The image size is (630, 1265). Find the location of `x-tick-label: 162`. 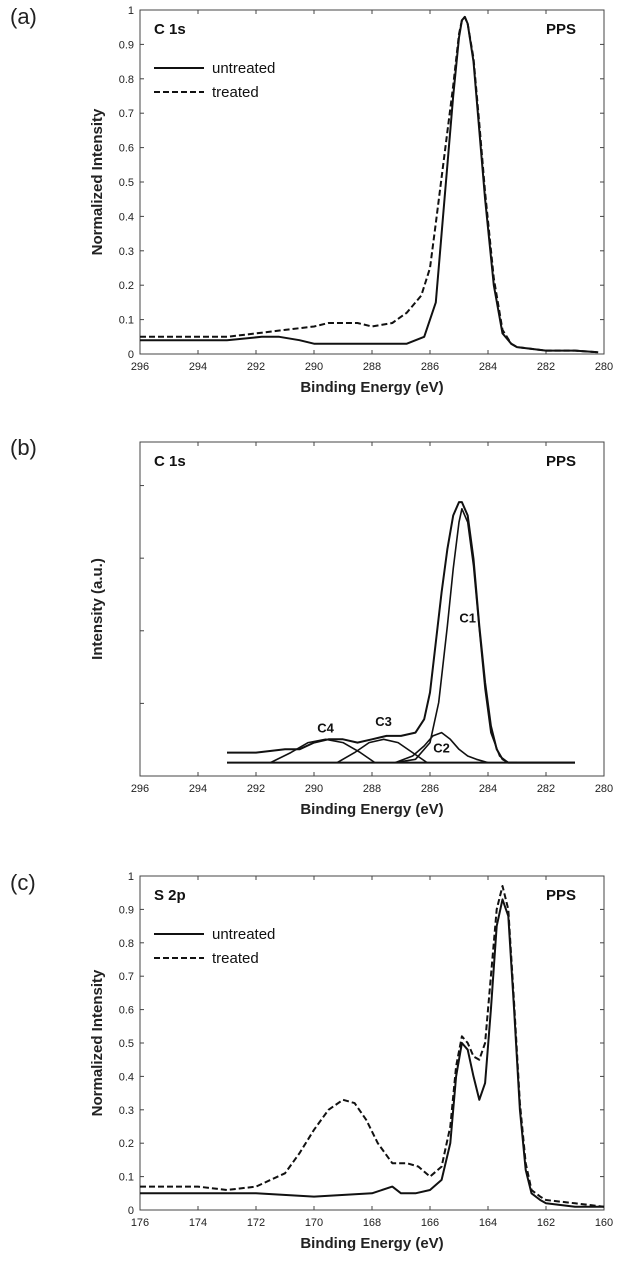

x-tick-label: 162 is located at coordinates (546, 1223).